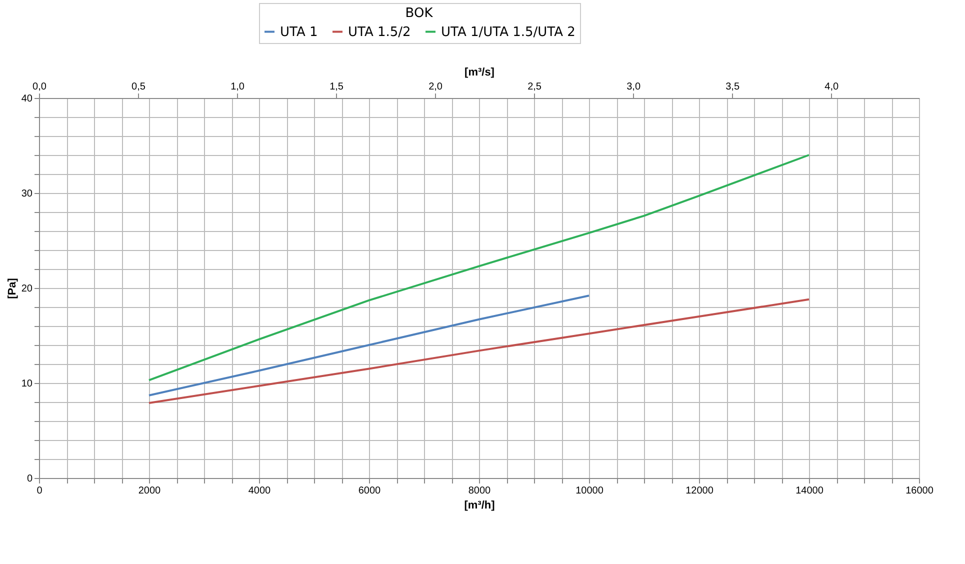 The image size is (965, 564). Describe the element at coordinates (27, 194) in the screenshot. I see `y-tick-label: 30` at that location.